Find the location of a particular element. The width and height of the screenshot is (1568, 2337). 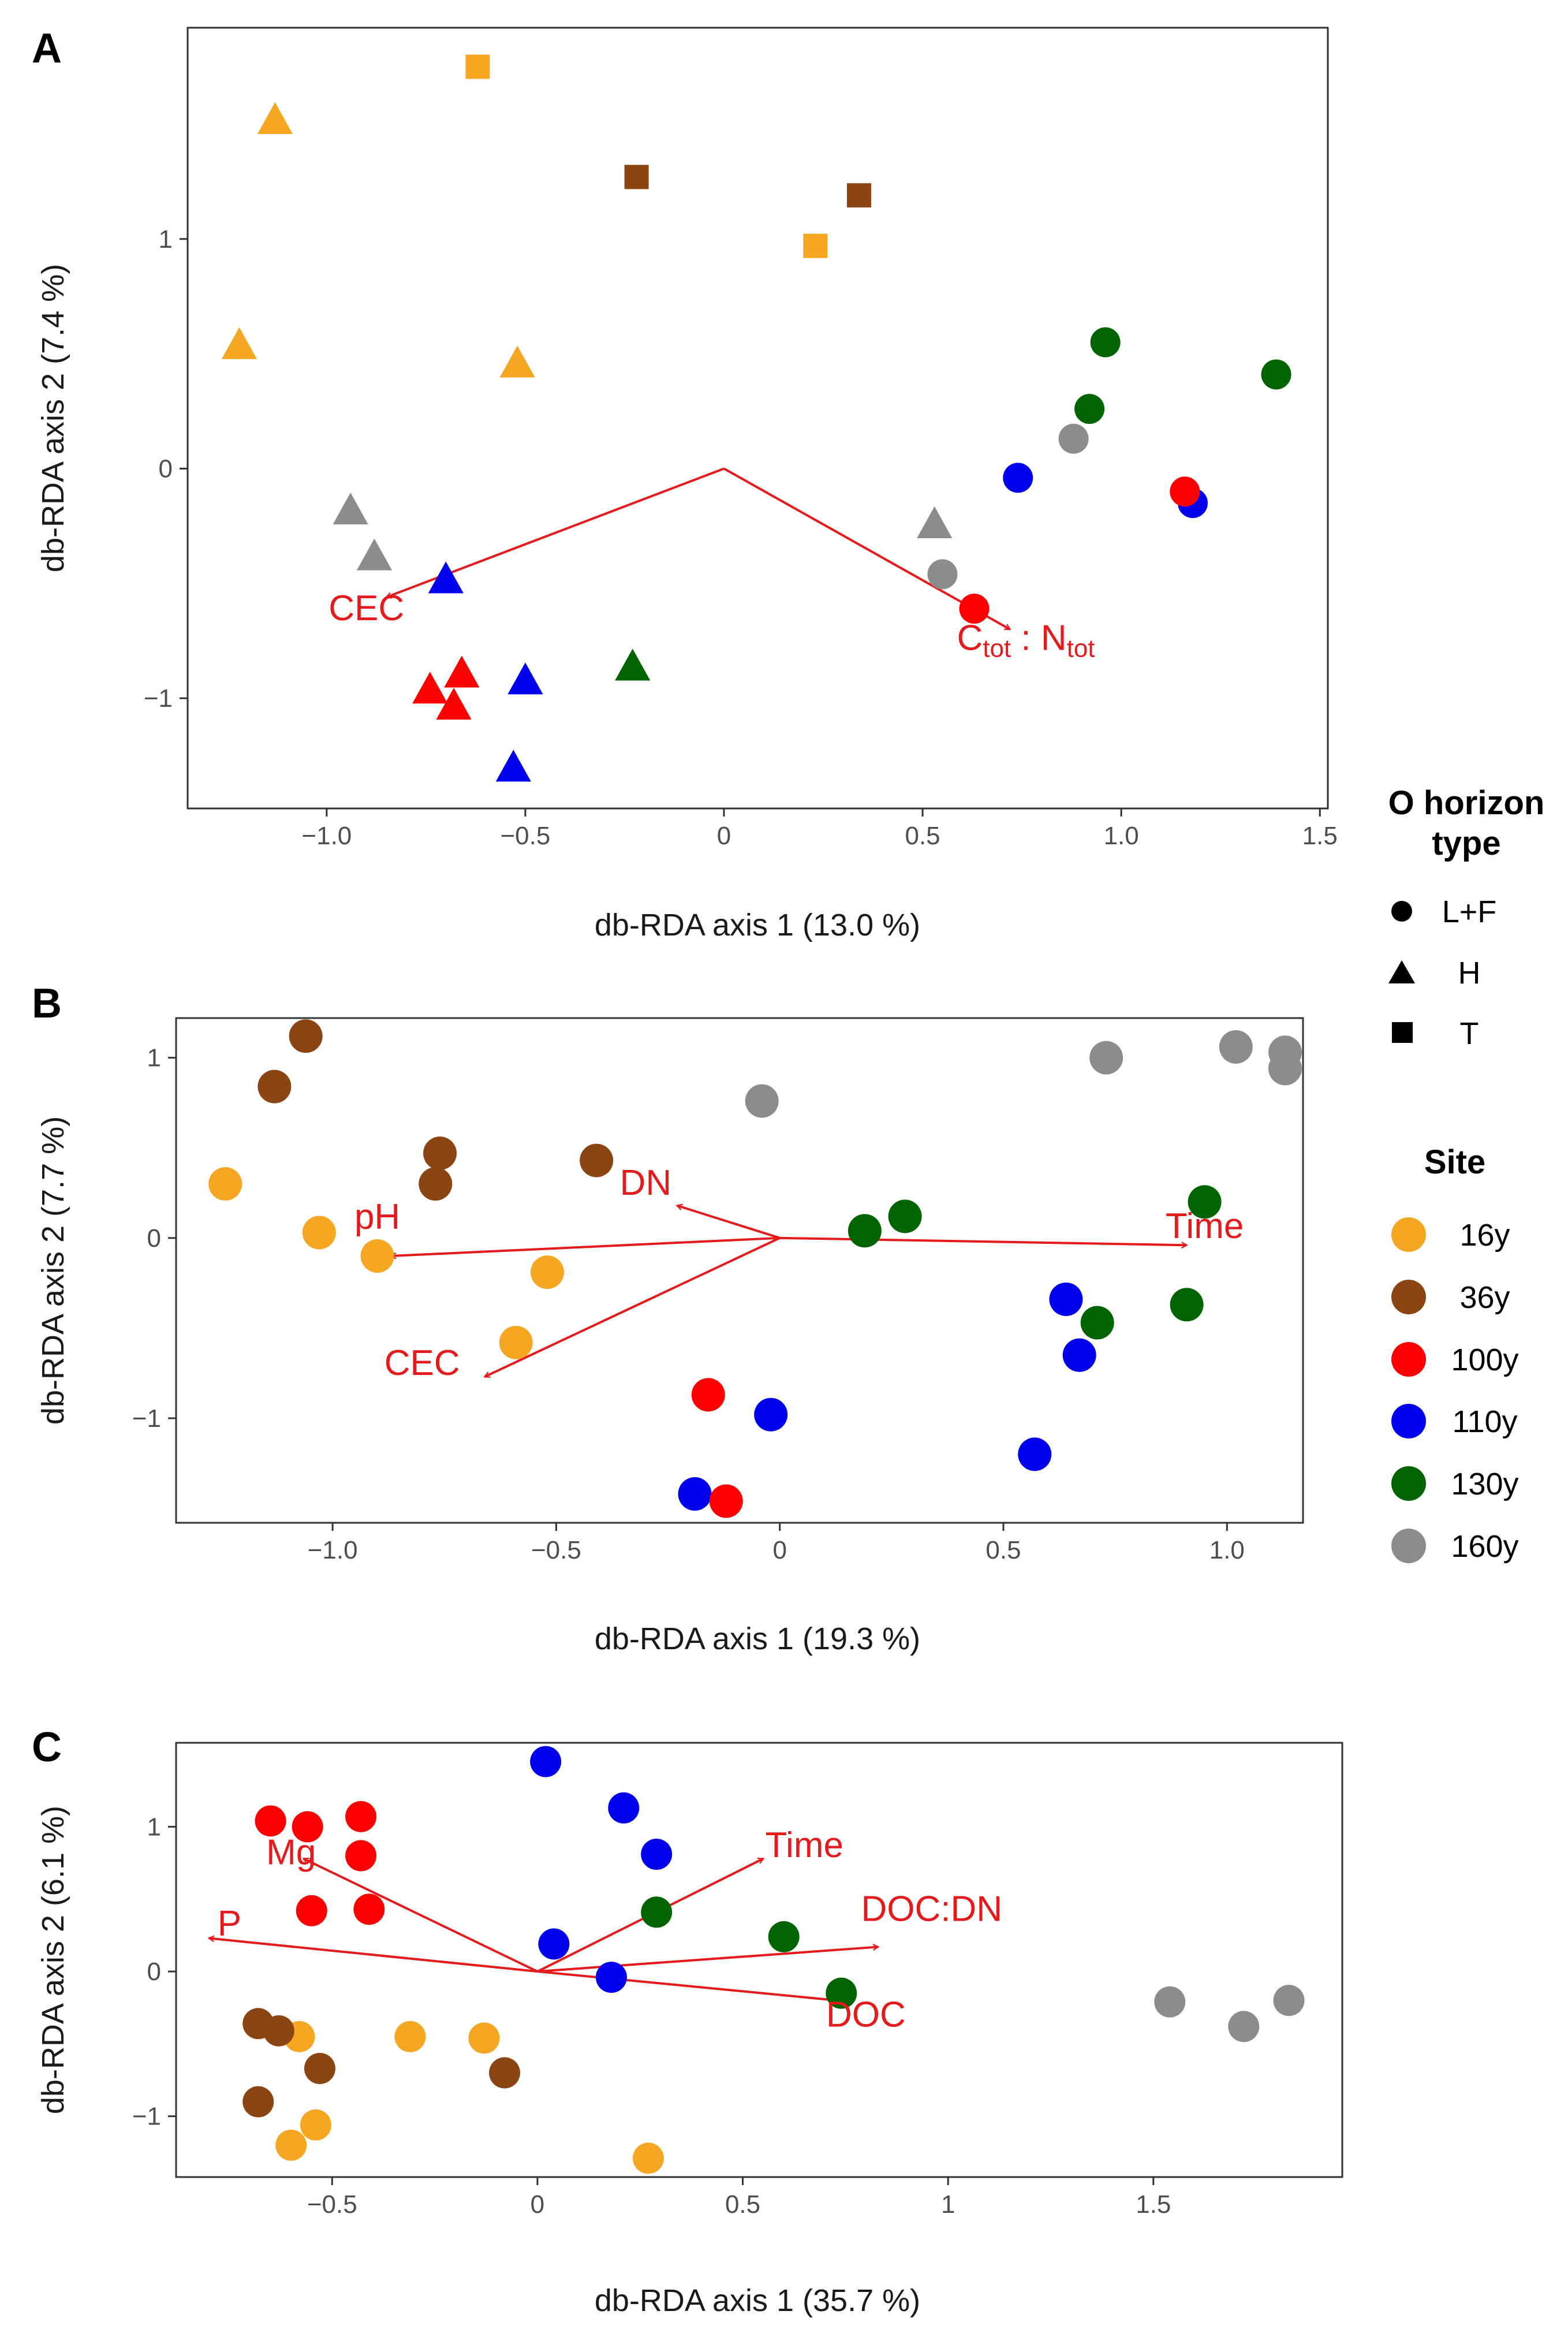

panel-a-y-axis-title: db-RDA axis 2 (7.4 %) is located at coordinates (53, 418).